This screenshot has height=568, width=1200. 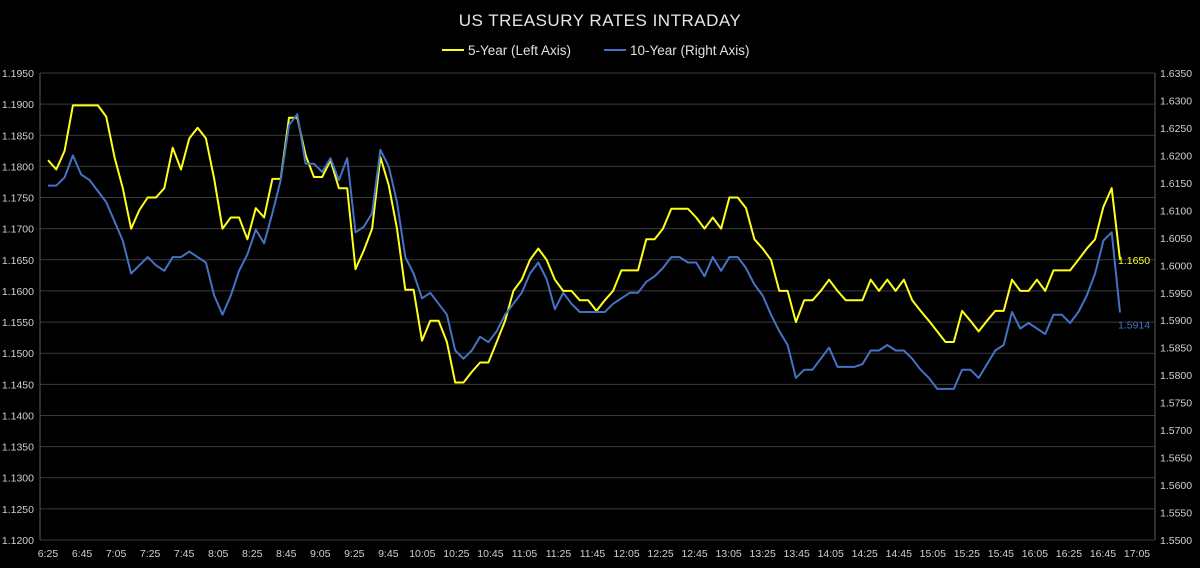 I want to click on x-tick-label: 14:25, so click(x=865, y=554).